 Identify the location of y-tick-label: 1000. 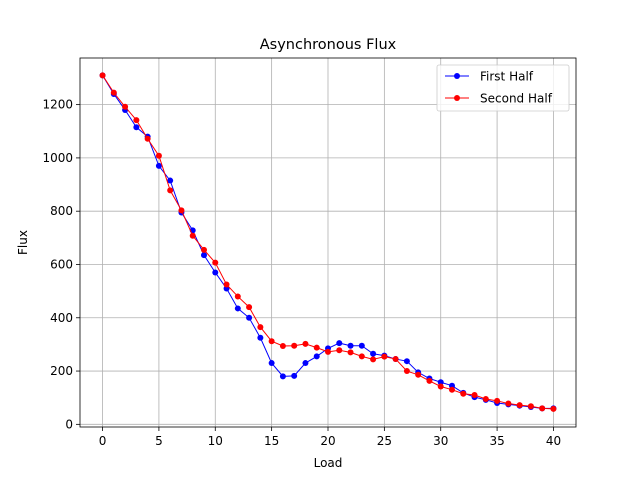
(57, 158).